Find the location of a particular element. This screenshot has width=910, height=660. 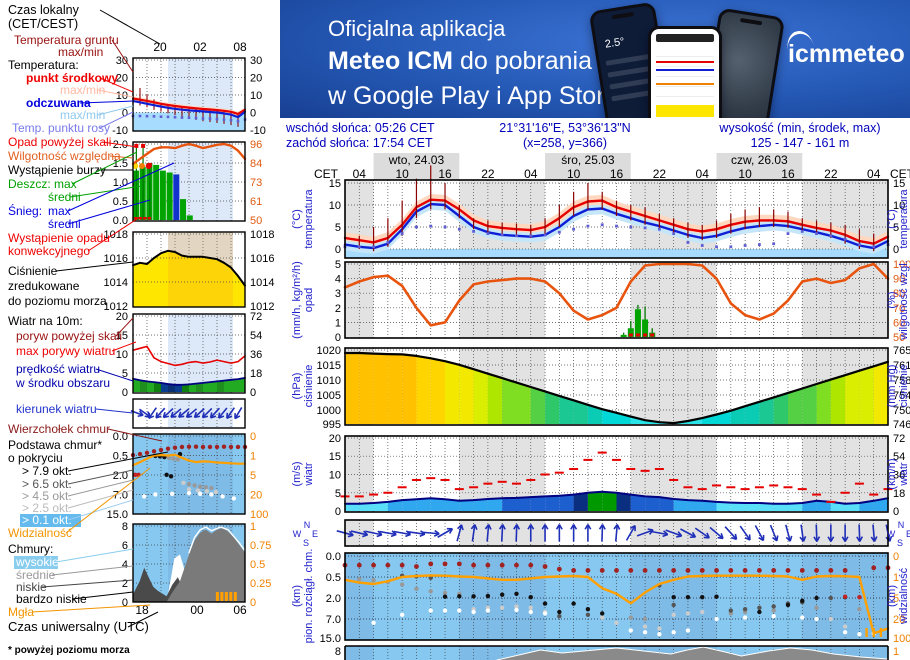

svg-text: 15.0 is located at coordinates (117, 515).